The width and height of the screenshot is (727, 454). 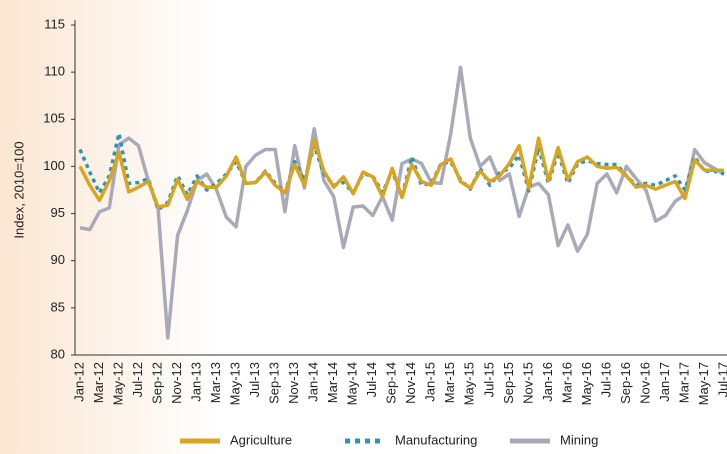 What do you see at coordinates (605, 379) in the screenshot?
I see `x-tick-label: Jul-16` at bounding box center [605, 379].